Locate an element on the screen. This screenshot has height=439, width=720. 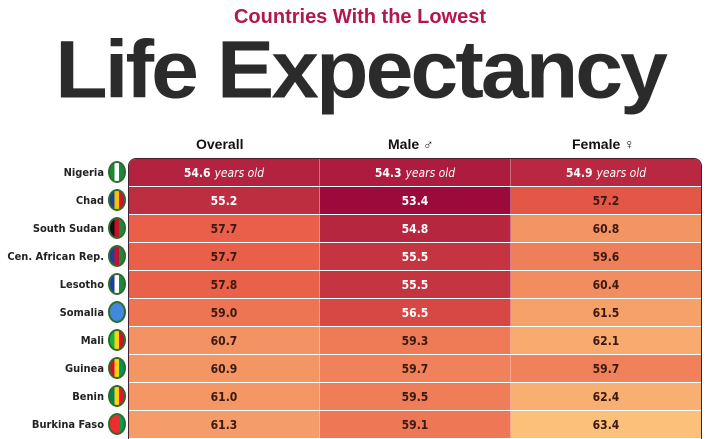
table-row: 57.7 54.8 60.8 is located at coordinates (415, 229).